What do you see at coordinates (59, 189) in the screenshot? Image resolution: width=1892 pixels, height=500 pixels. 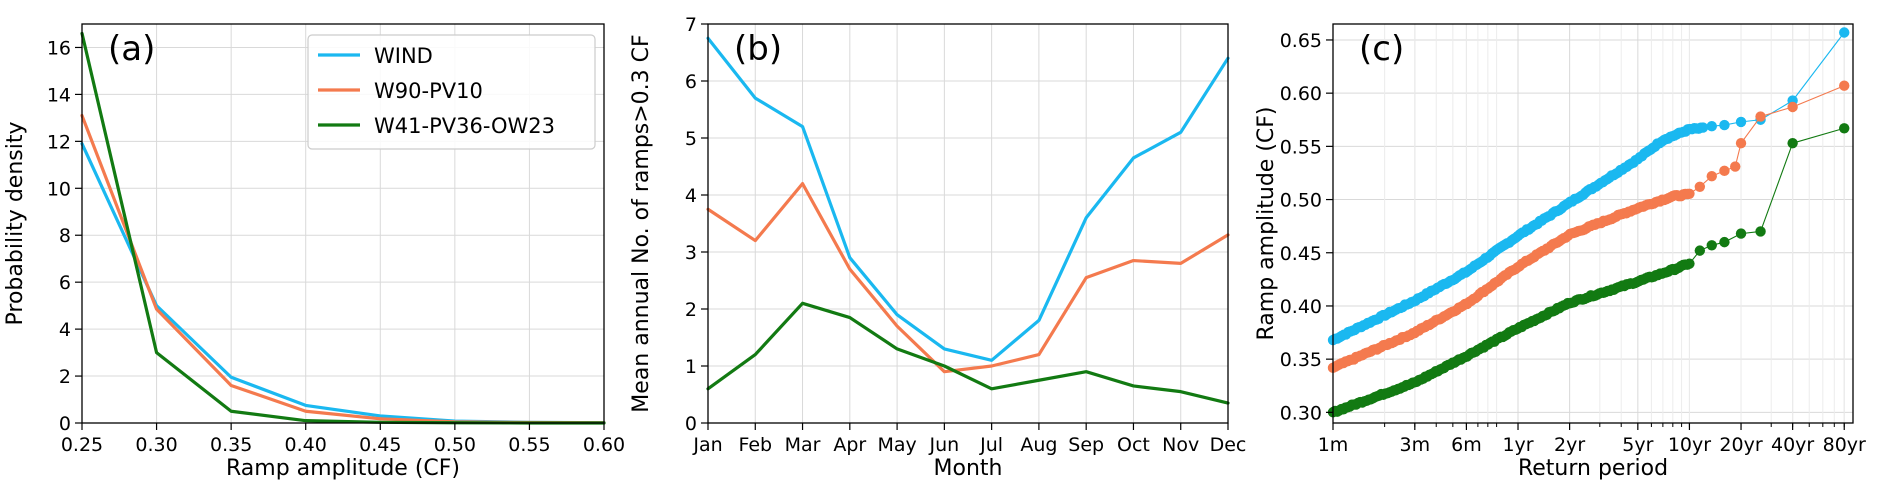 I see `panel-a-ytick-label: 10` at bounding box center [59, 189].